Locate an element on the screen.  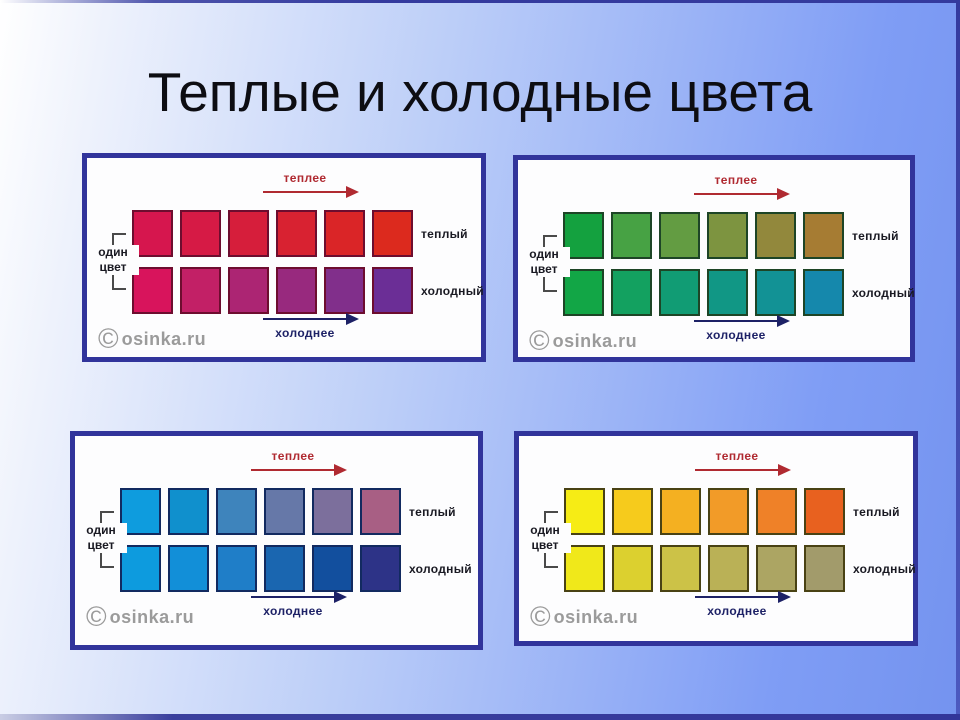
slide-frame-right is located at coordinates (958, 360).